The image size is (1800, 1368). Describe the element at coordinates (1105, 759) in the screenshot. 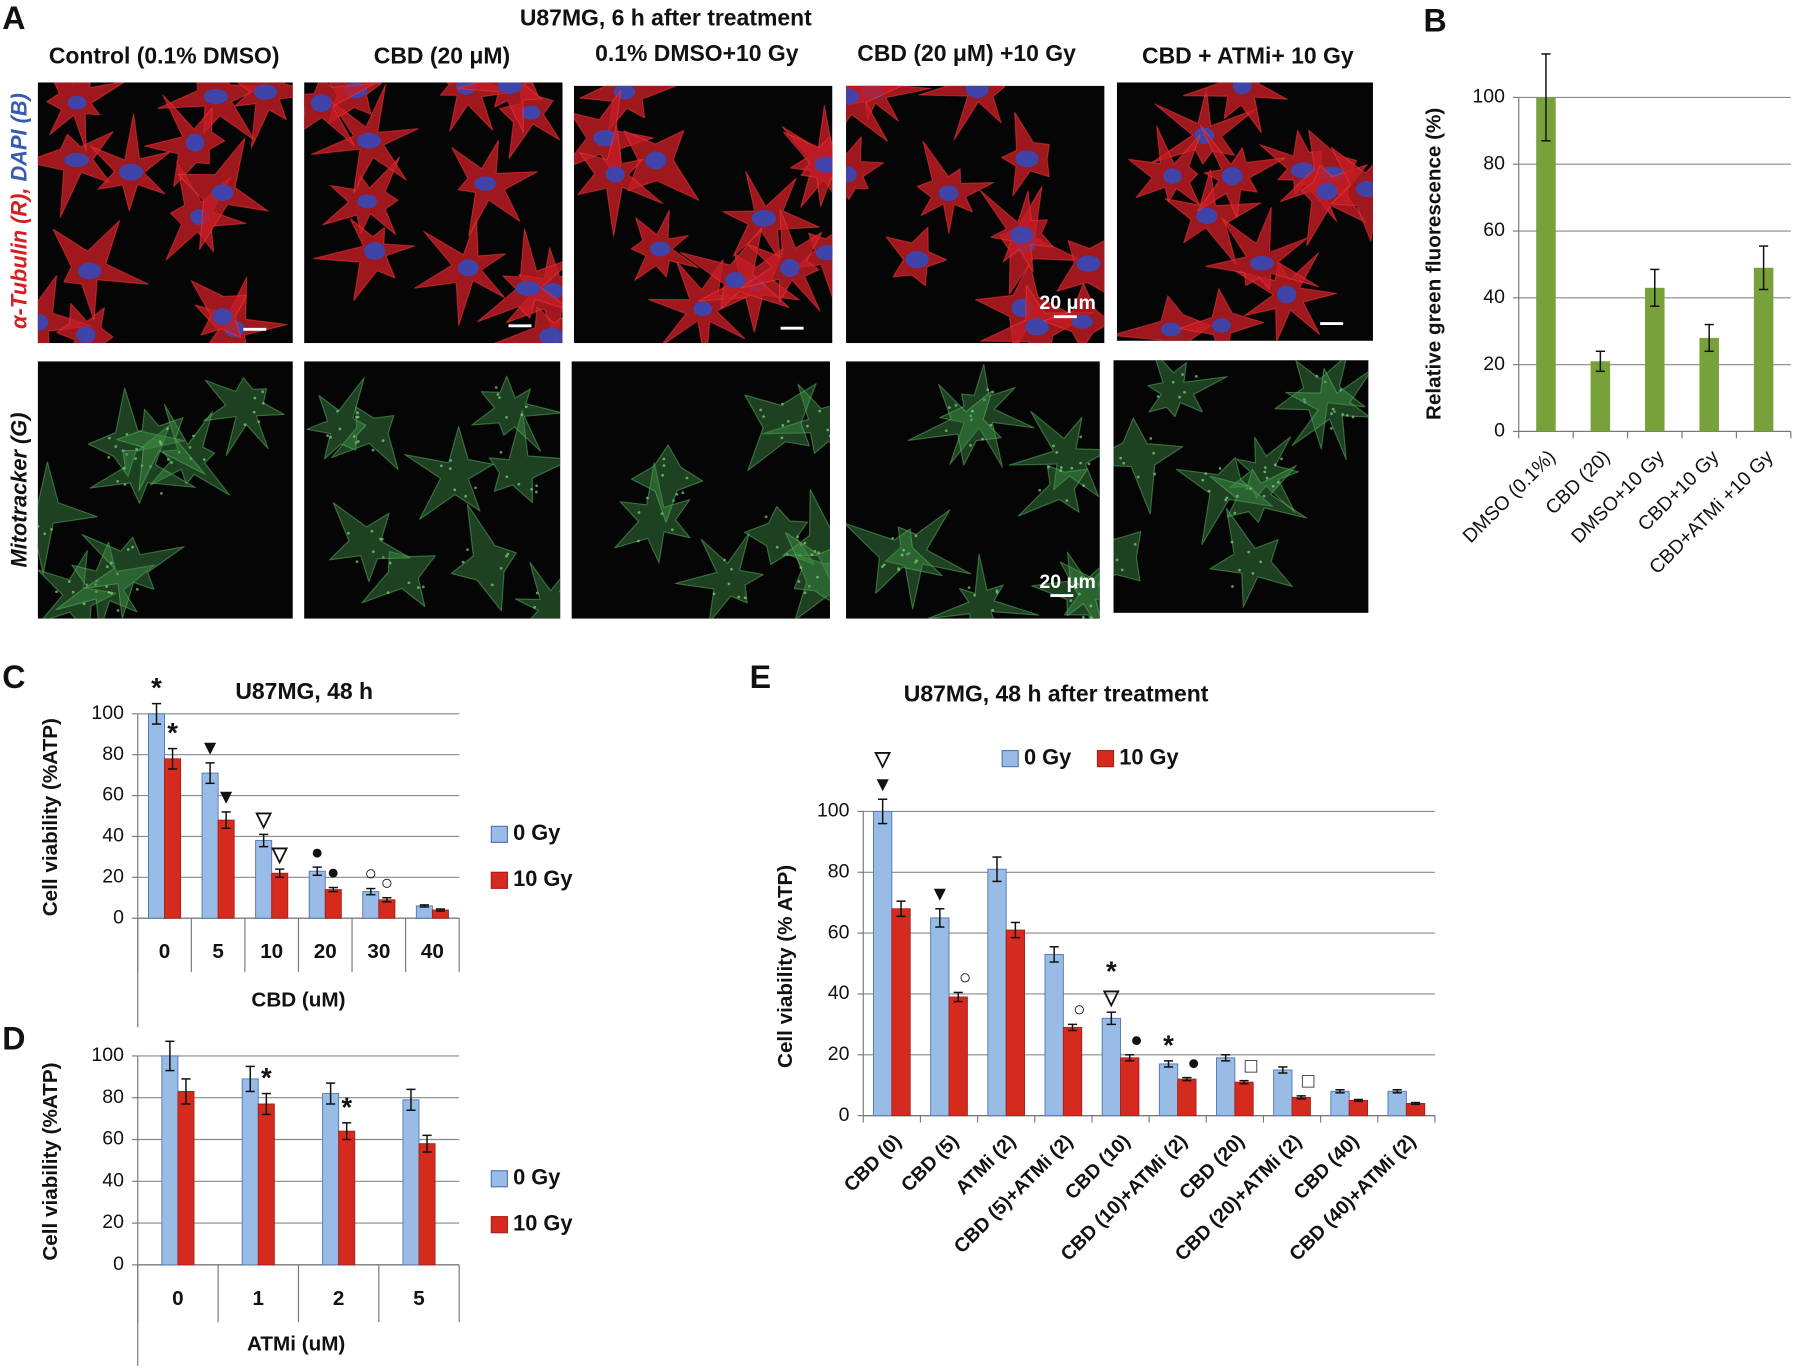

I see `legend-swatch` at that location.